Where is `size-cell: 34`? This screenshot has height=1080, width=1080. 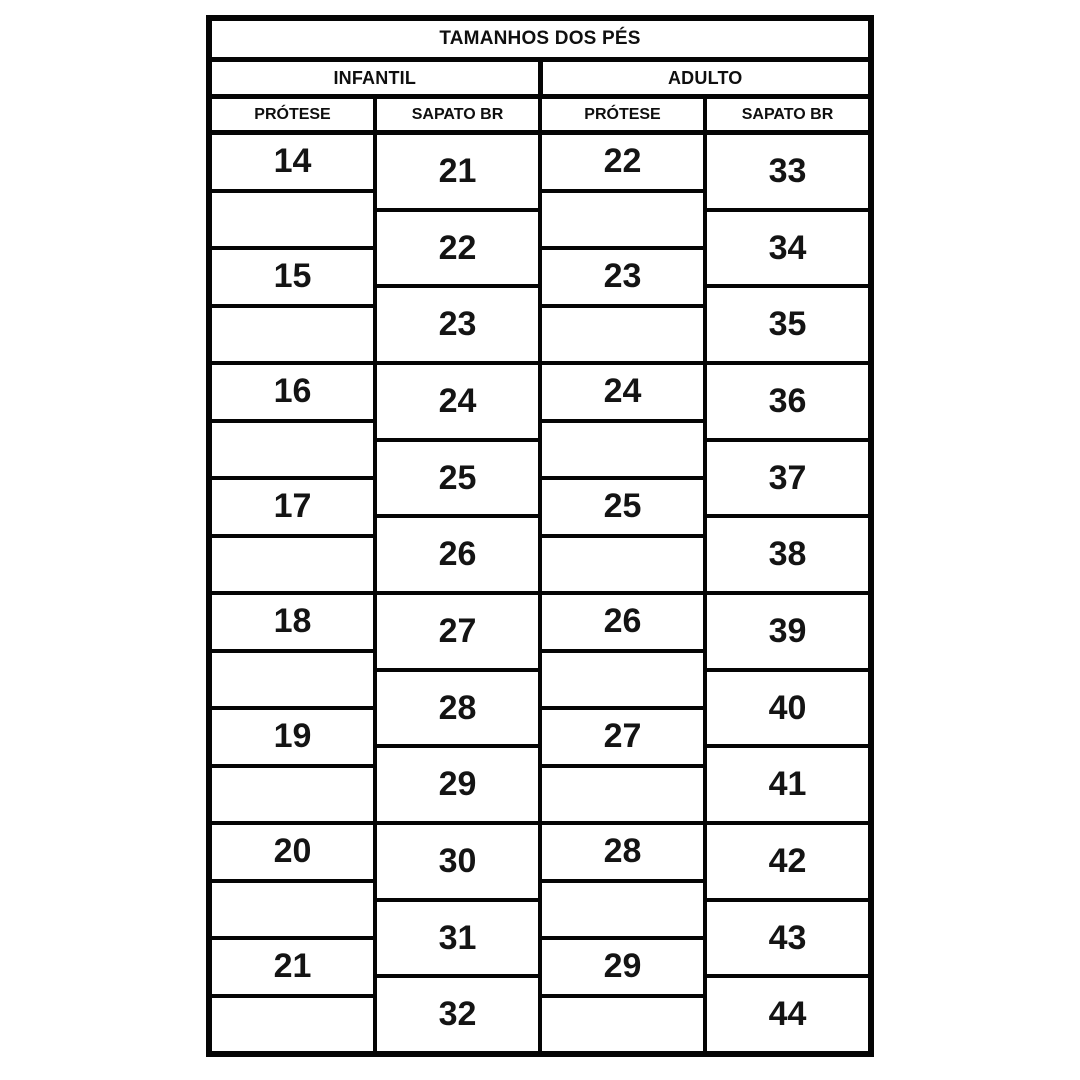 size-cell: 34 is located at coordinates (787, 250).